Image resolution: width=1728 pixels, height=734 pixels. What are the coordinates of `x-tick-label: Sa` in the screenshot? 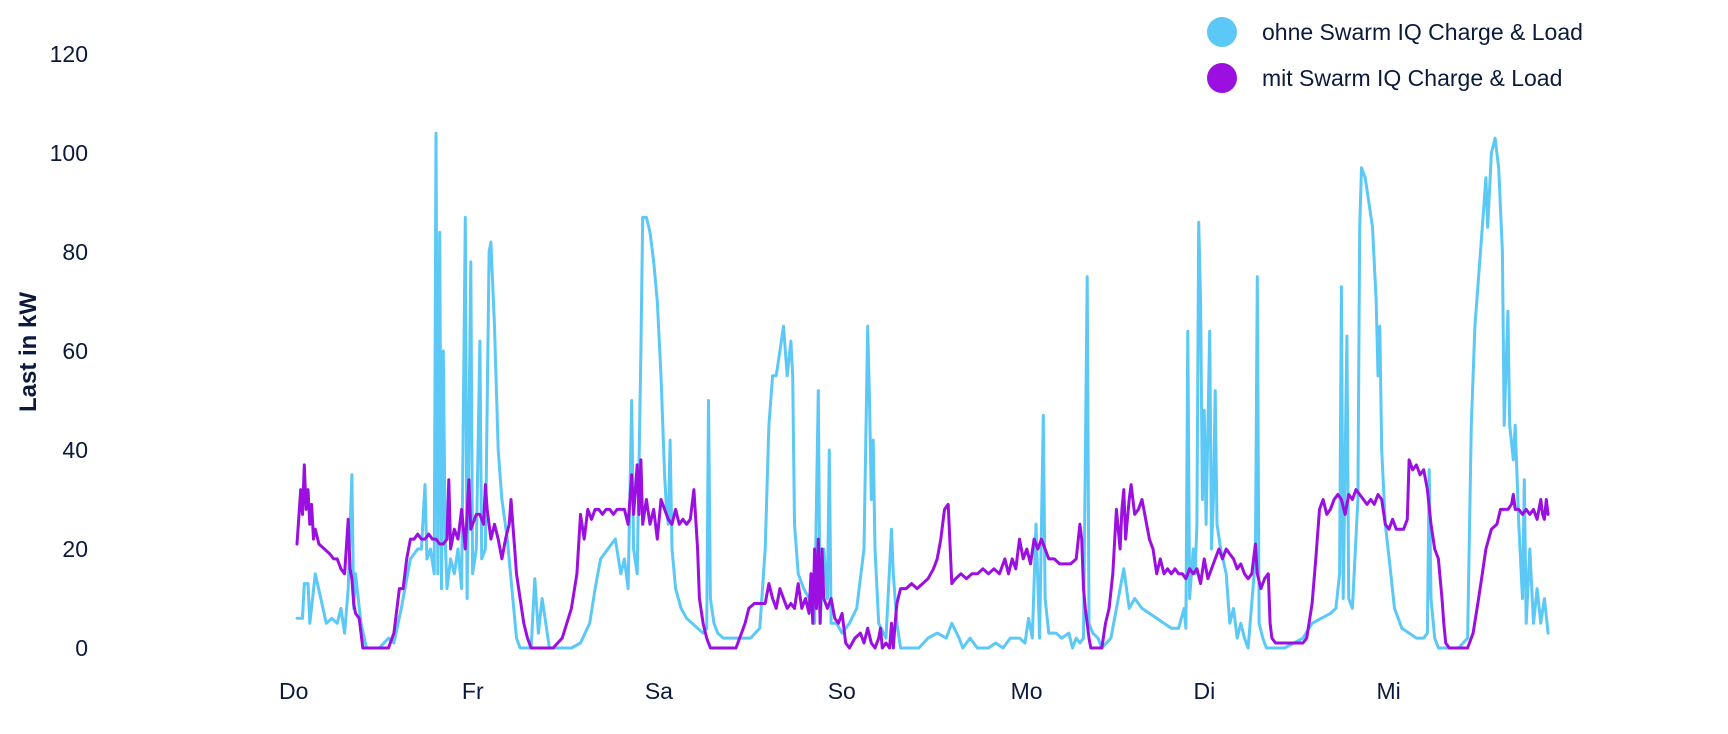 It's located at (659, 691).